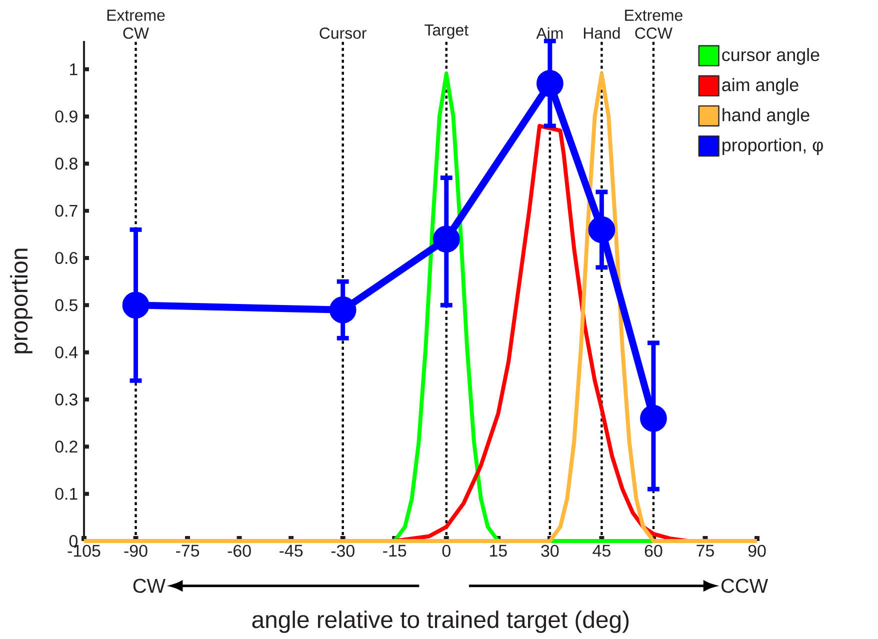  Describe the element at coordinates (446, 31) in the screenshot. I see `ref-line-label: Target` at that location.